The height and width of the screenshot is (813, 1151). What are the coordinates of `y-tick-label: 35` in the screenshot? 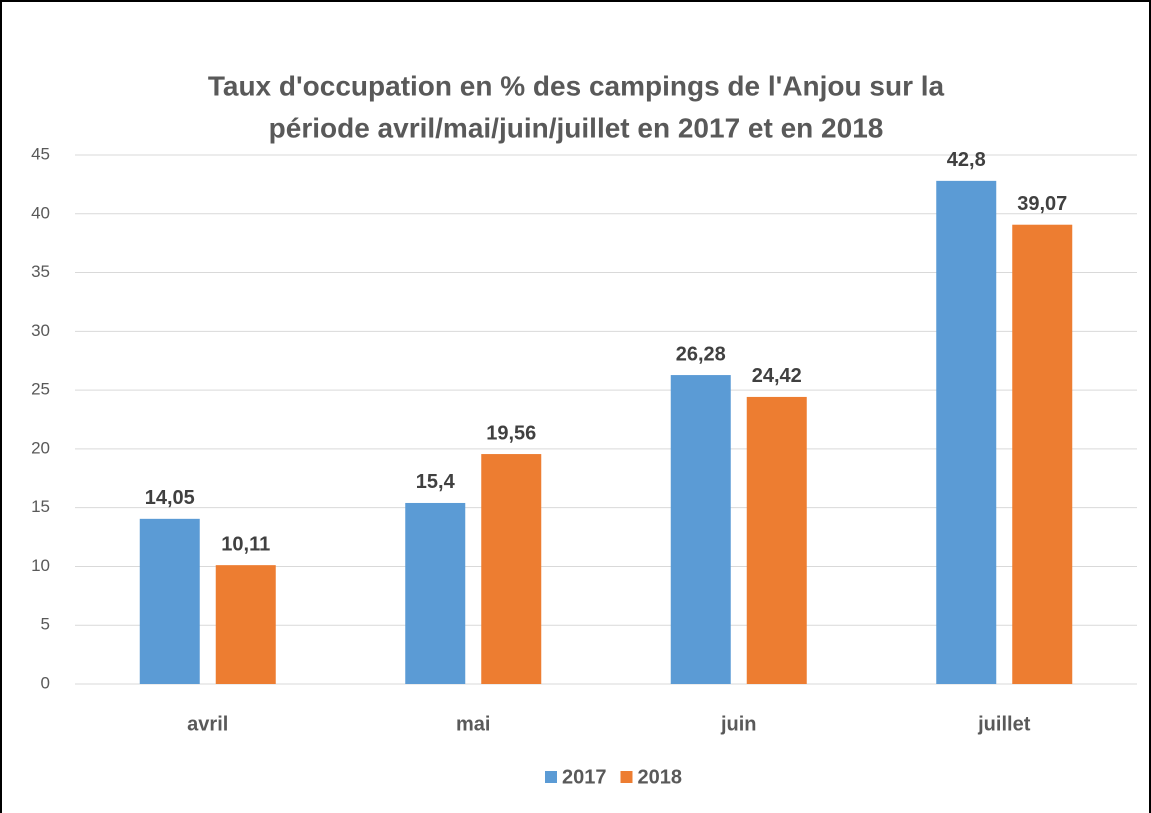 It's located at (40, 271).